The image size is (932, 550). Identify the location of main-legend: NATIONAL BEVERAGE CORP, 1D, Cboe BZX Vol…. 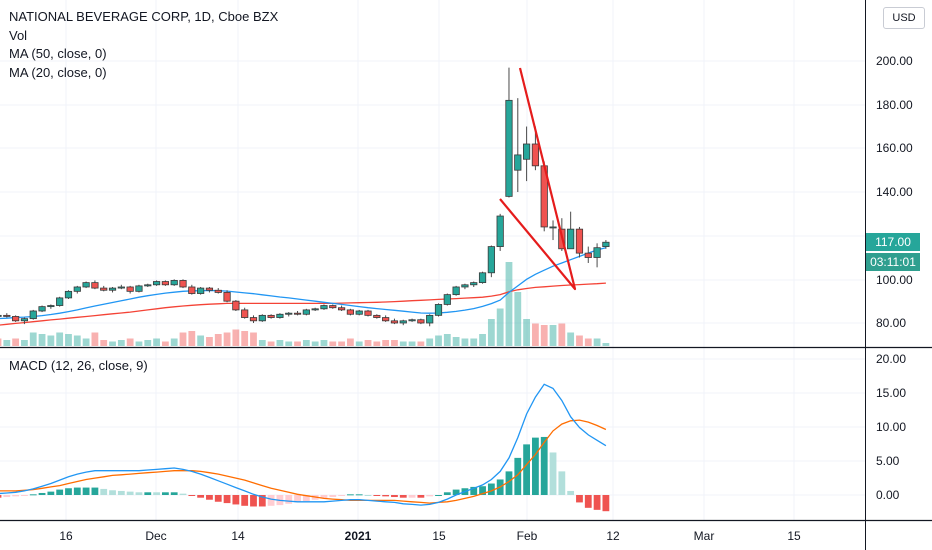
(143, 45).